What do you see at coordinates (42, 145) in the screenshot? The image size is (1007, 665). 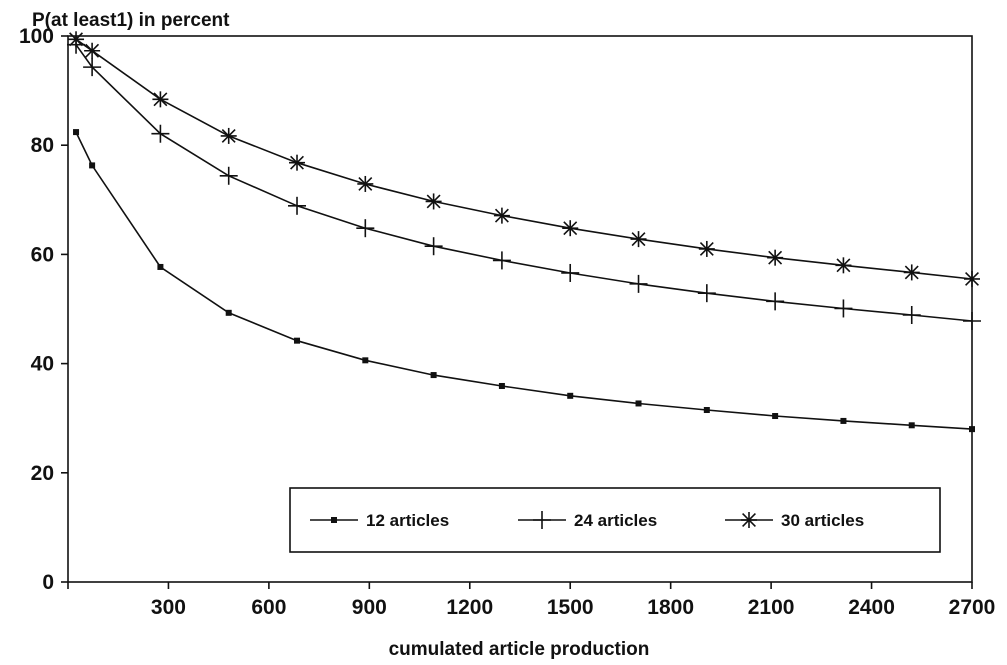 I see `y-tick-label: 80` at bounding box center [42, 145].